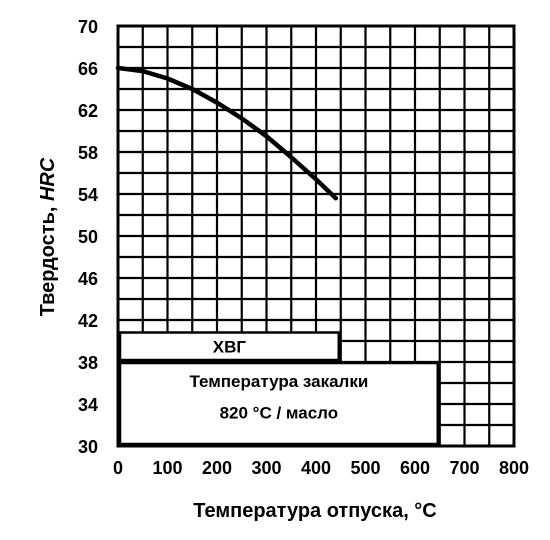 The width and height of the screenshot is (550, 540). I want to click on y-tick-label: 66, so click(88, 69).